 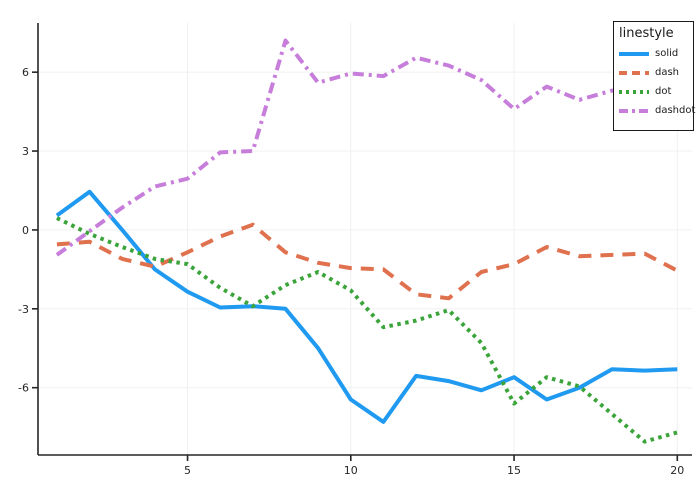 What do you see at coordinates (634, 53) in the screenshot?
I see `solid-line-sample` at bounding box center [634, 53].